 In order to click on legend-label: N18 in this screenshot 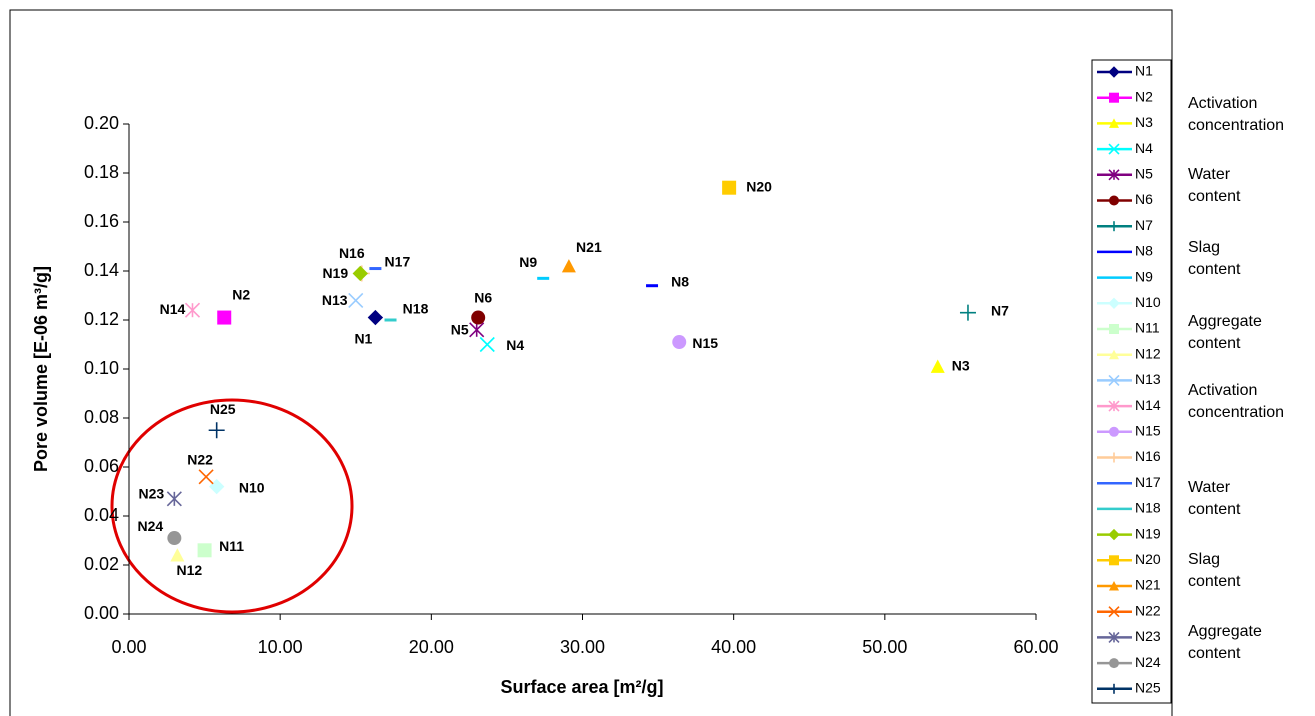, I will do `click(1148, 508)`.